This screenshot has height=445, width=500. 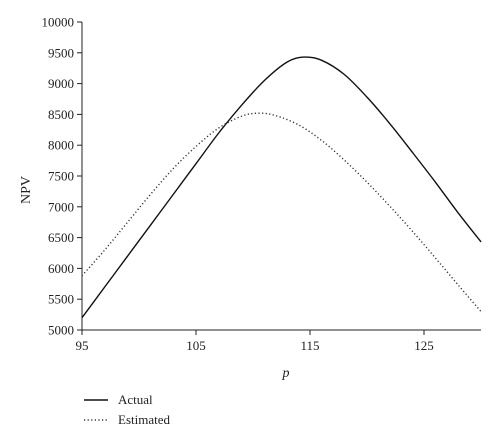 What do you see at coordinates (255, 341) in the screenshot?
I see `x-axis-ticks: 95 105 115 125` at bounding box center [255, 341].